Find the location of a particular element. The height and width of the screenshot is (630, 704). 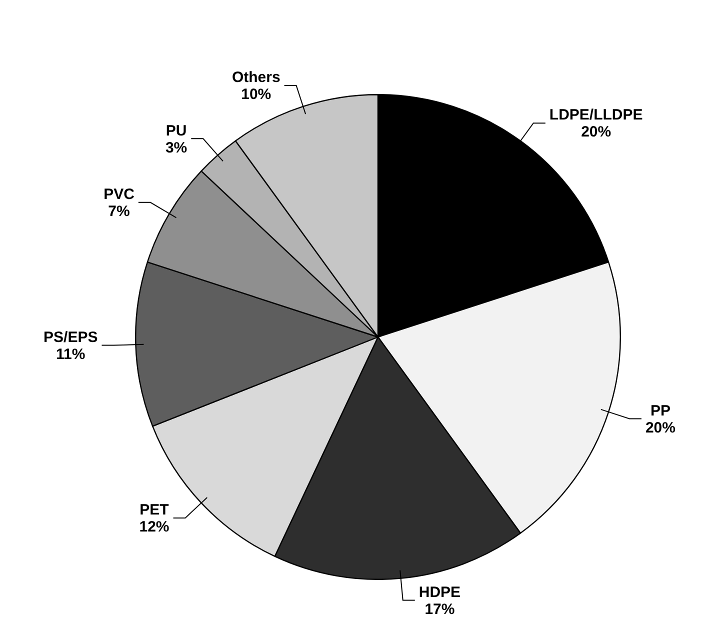

data-label: 7% is located at coordinates (119, 211).